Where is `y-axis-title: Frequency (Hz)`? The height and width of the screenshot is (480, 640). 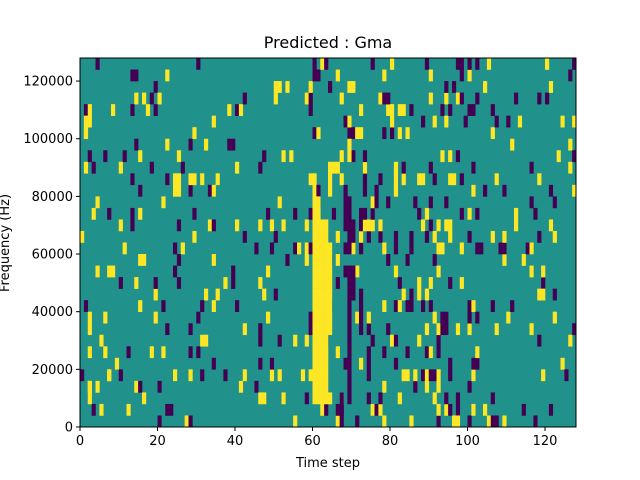
y-axis-title: Frequency (Hz) is located at coordinates (6, 243).